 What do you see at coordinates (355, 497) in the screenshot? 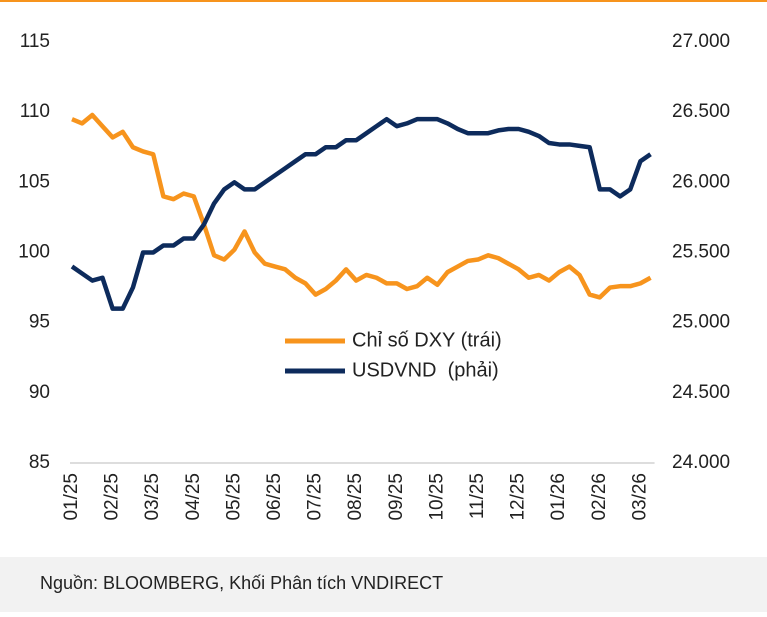
I see `x-tick-label: 08/25` at bounding box center [355, 497].